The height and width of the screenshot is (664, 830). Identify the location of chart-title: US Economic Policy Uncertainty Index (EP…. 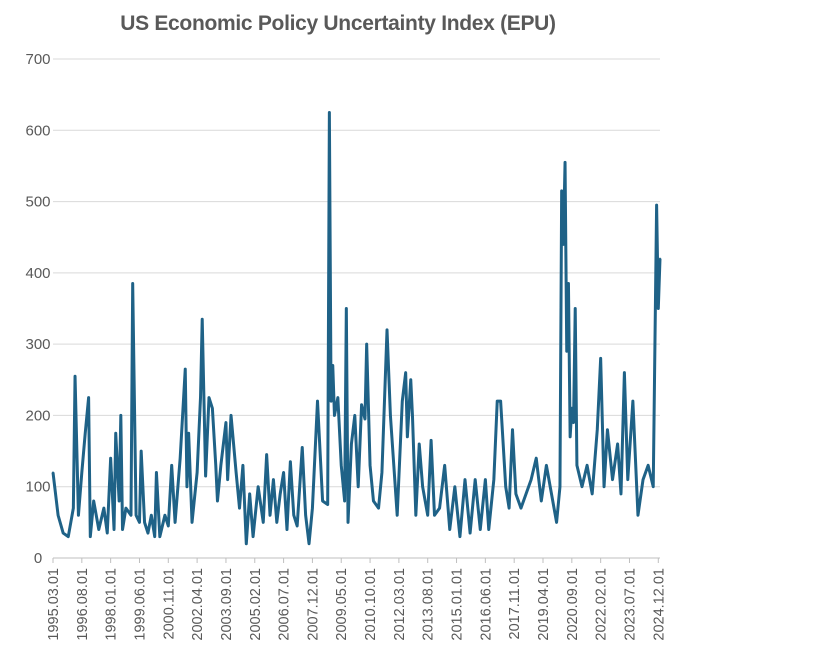
(338, 23).